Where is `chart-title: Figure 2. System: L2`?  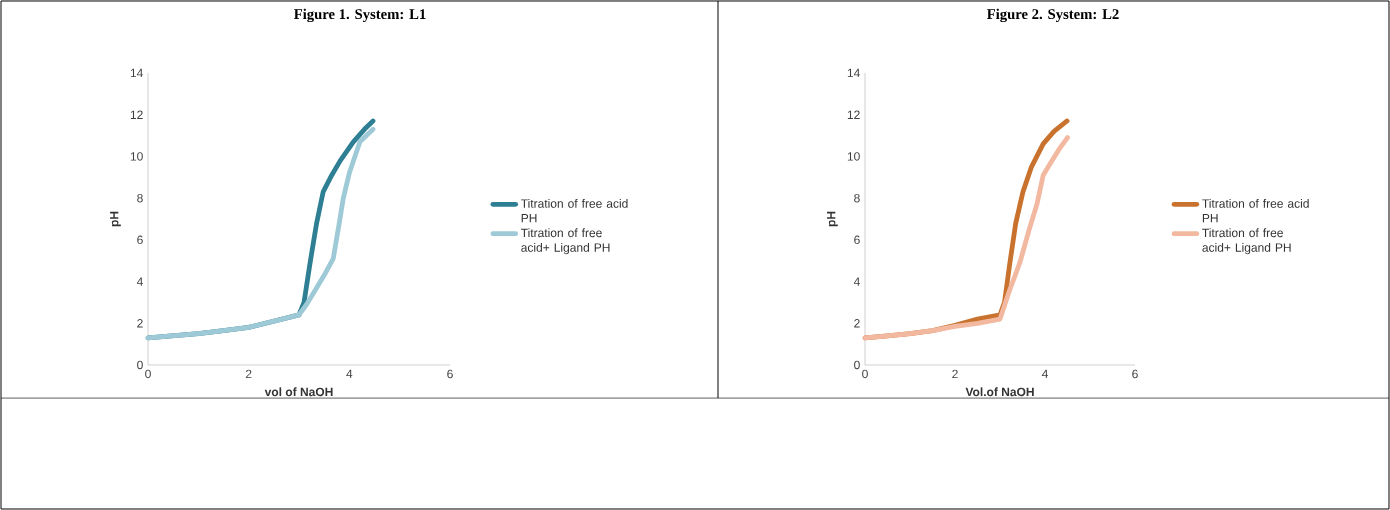 chart-title: Figure 2. System: L2 is located at coordinates (1052, 15).